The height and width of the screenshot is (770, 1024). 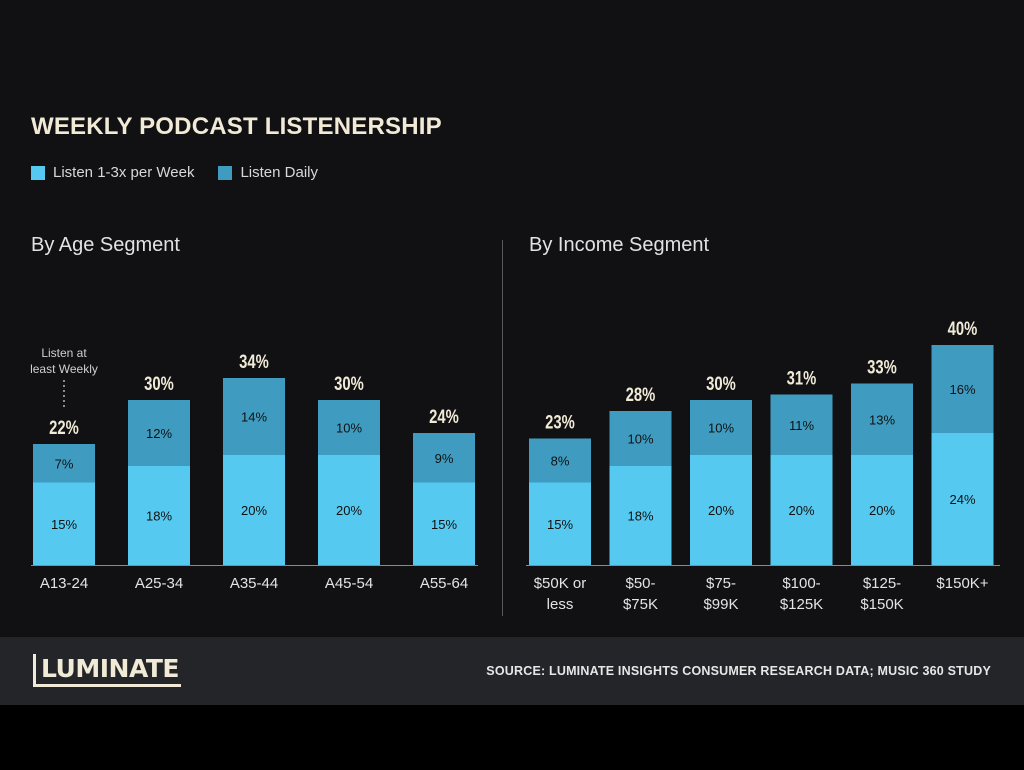 I want to click on age-label-weekly-4: 15%, so click(x=444, y=524).